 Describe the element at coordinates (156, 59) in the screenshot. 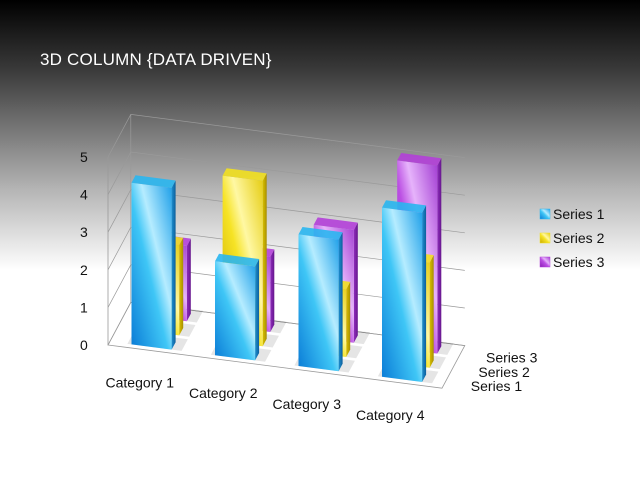

I see `slide-title: 3D COLUMN {DATA DRIVEN}` at that location.